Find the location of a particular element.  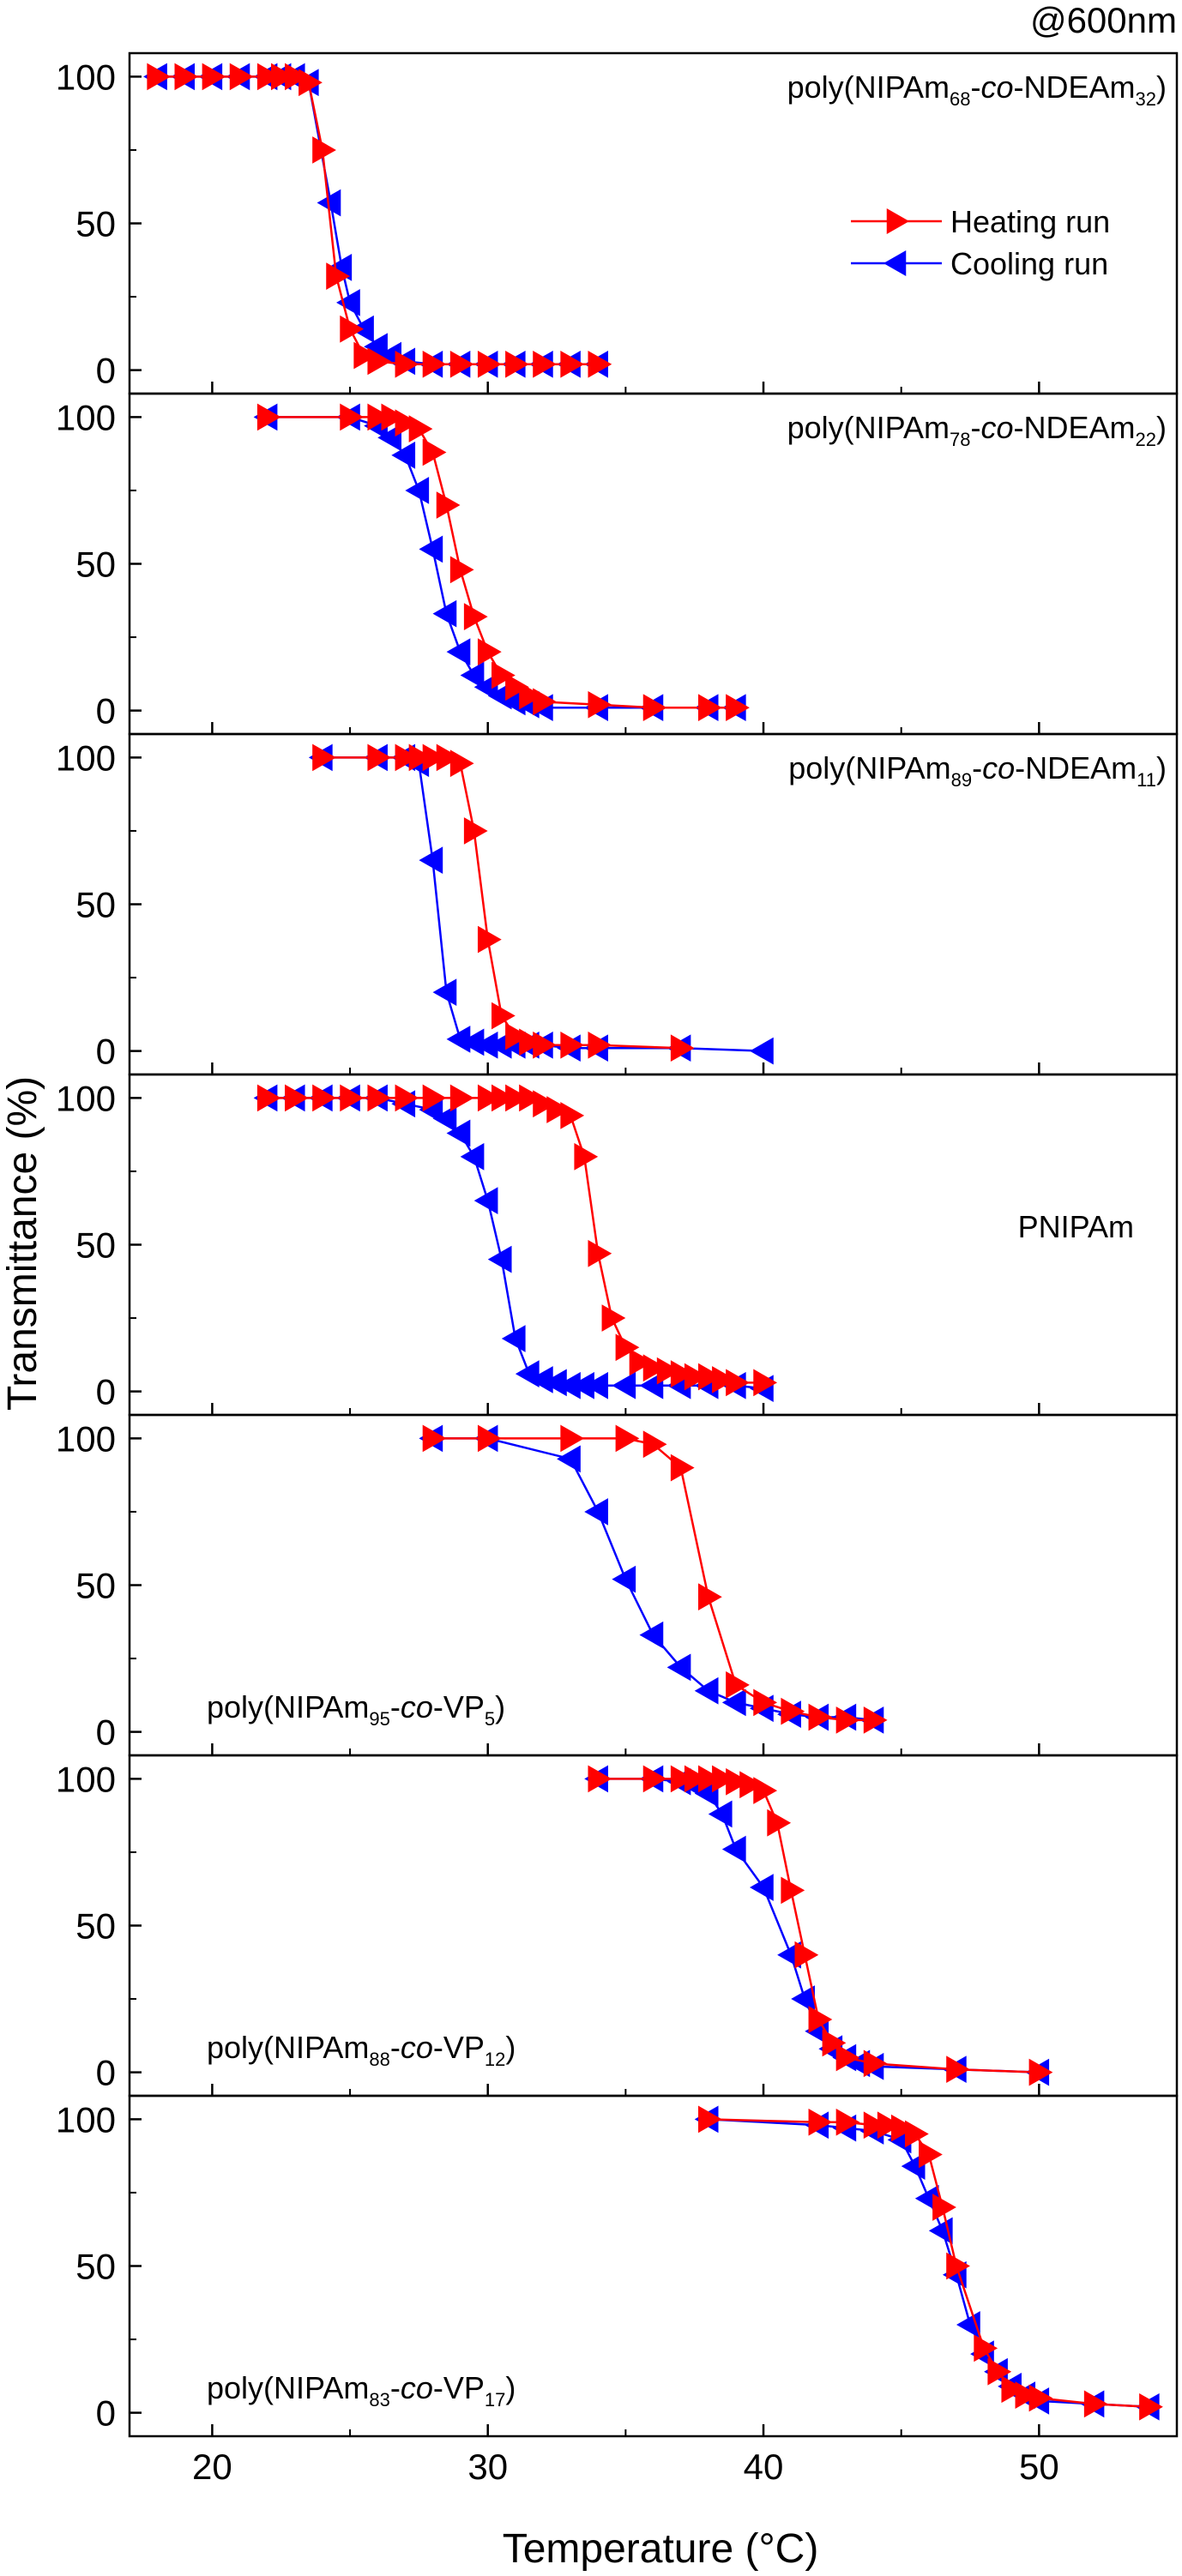

cooling-series-line is located at coordinates (501, 562).